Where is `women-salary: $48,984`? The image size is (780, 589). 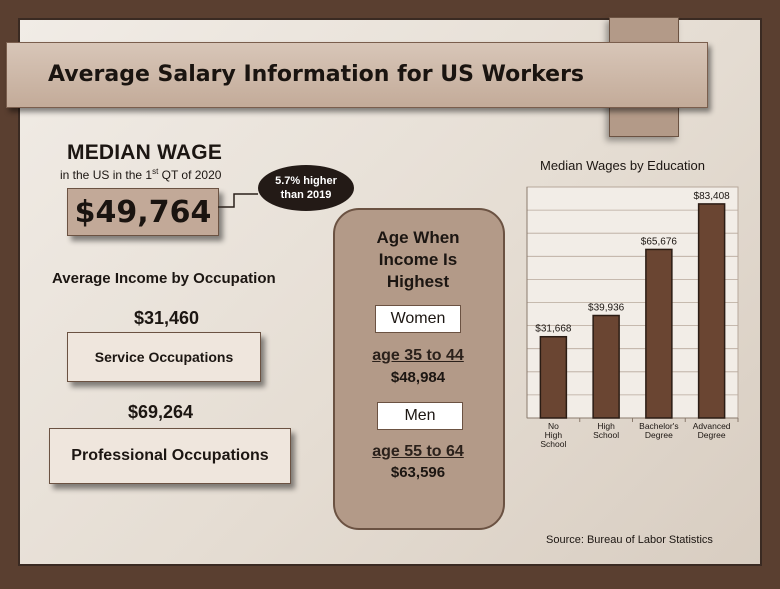
women-salary: $48,984 is located at coordinates (418, 377).